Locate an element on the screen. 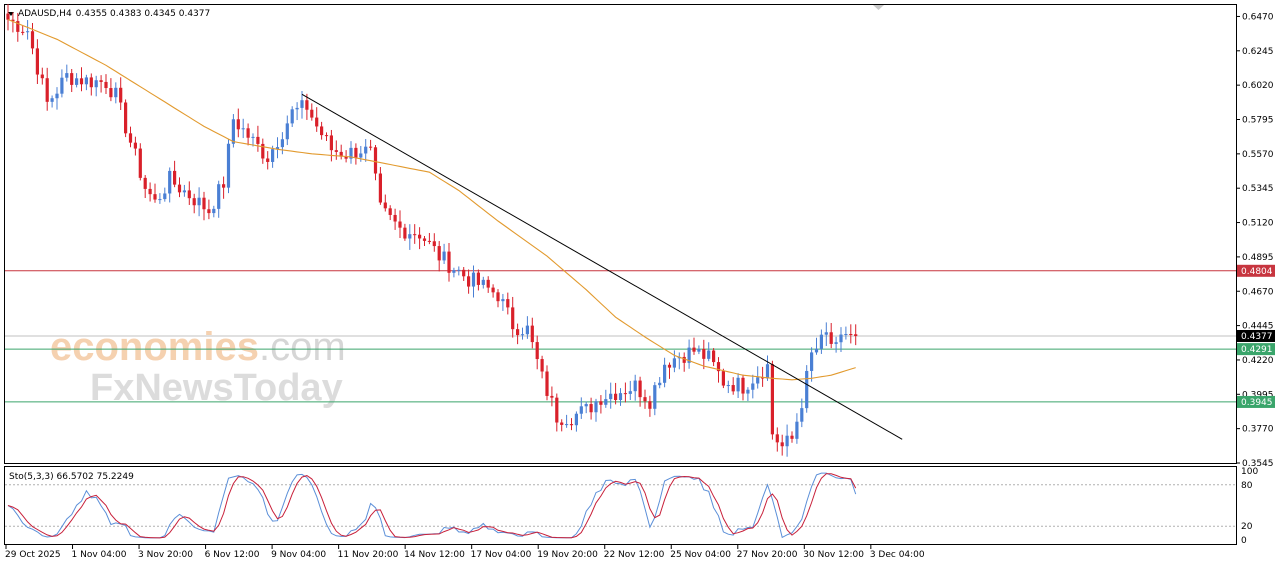 This screenshot has width=1280, height=567. watermark: economies.com FxNewsToday is located at coordinates (198, 367).